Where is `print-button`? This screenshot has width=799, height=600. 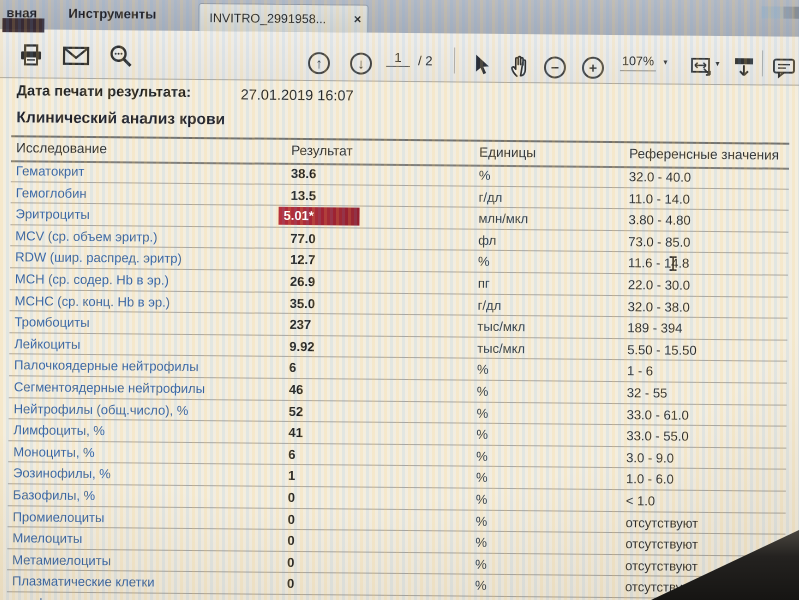 print-button is located at coordinates (31, 55).